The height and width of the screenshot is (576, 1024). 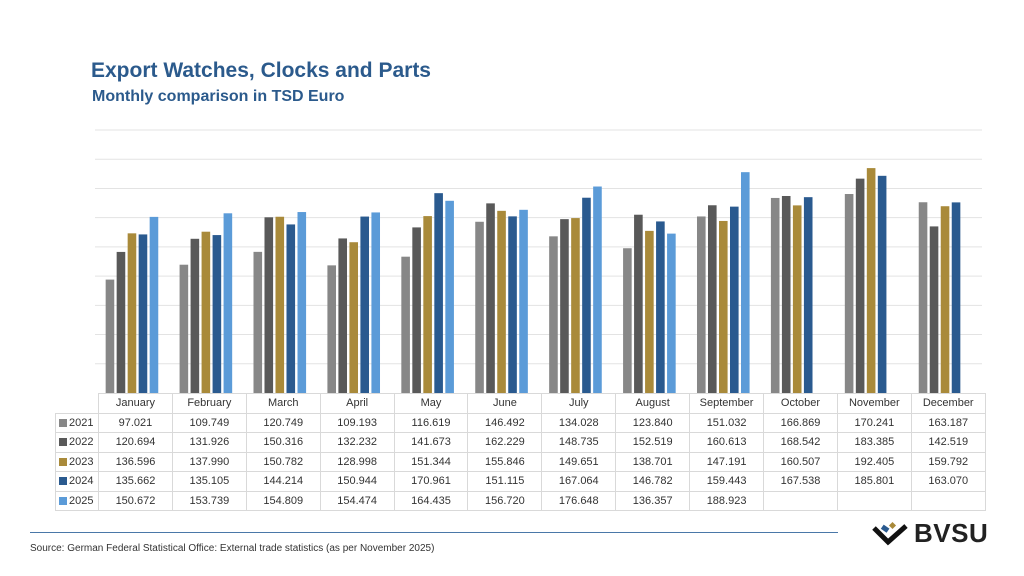 I want to click on data-cell: 146.492, so click(x=505, y=422).